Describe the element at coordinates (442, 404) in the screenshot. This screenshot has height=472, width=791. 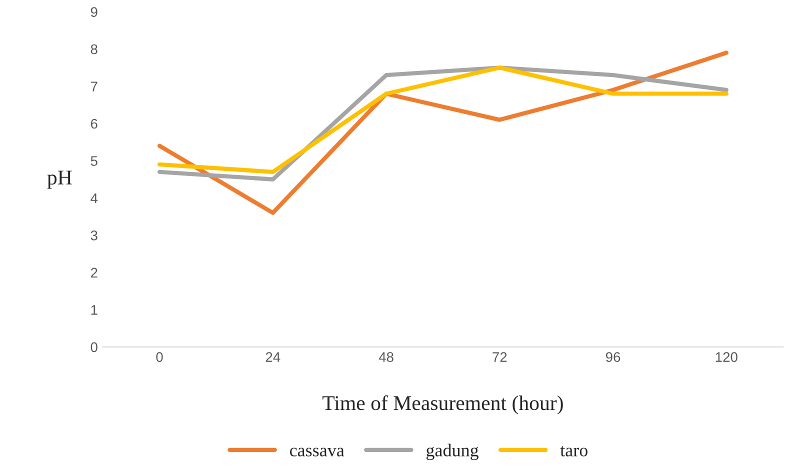
I see `x-axis-title: Time of Measurement (hour)` at that location.